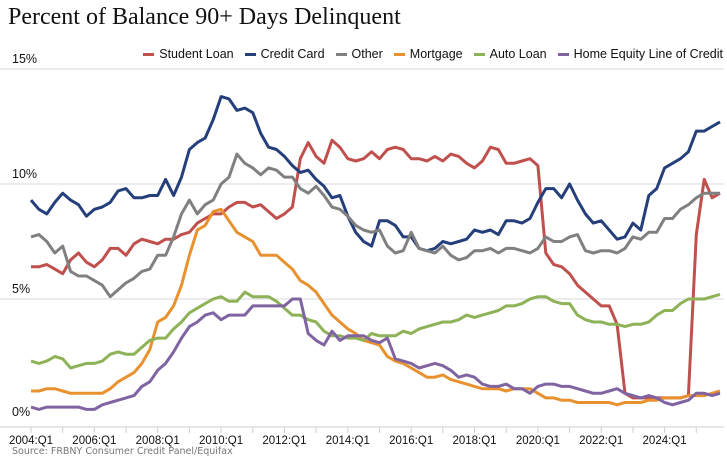 The image size is (727, 462). What do you see at coordinates (348, 441) in the screenshot?
I see `x-tick-label: 2014:Q1` at bounding box center [348, 441].